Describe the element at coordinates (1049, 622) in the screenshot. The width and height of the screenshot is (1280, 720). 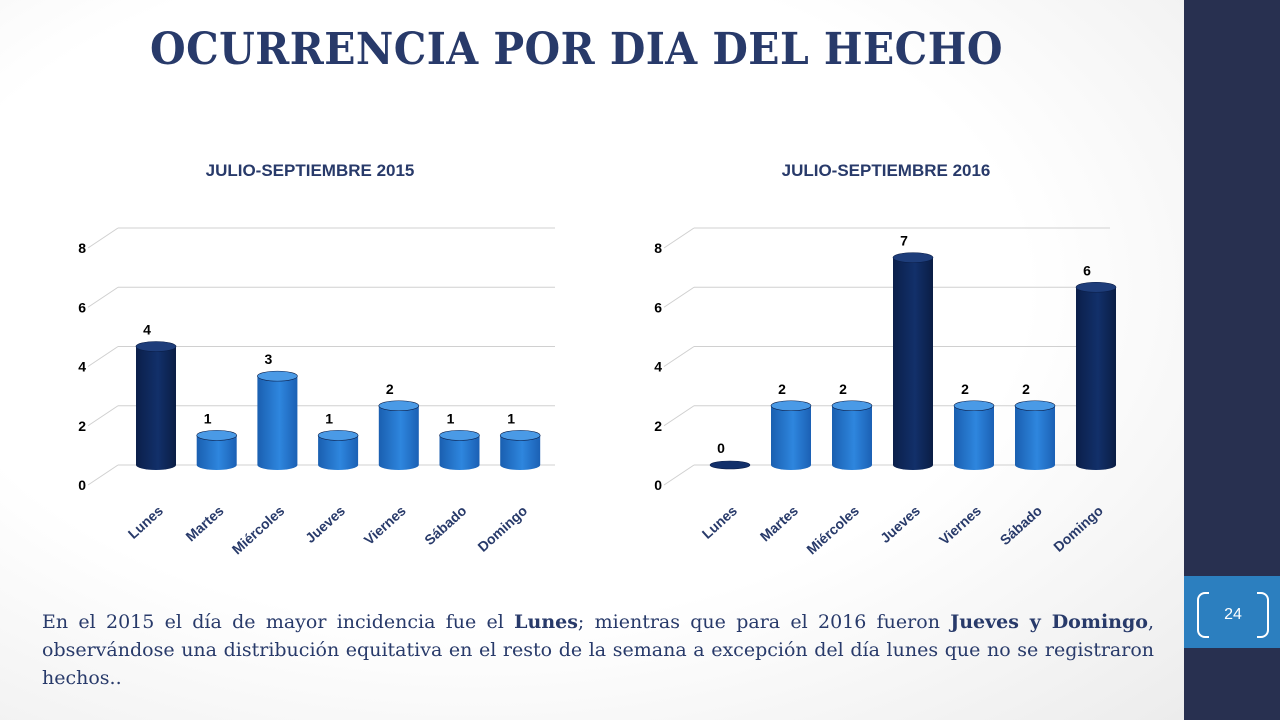
I see `summary-bold-jueves-domingo: Jueves y Domingo` at that location.